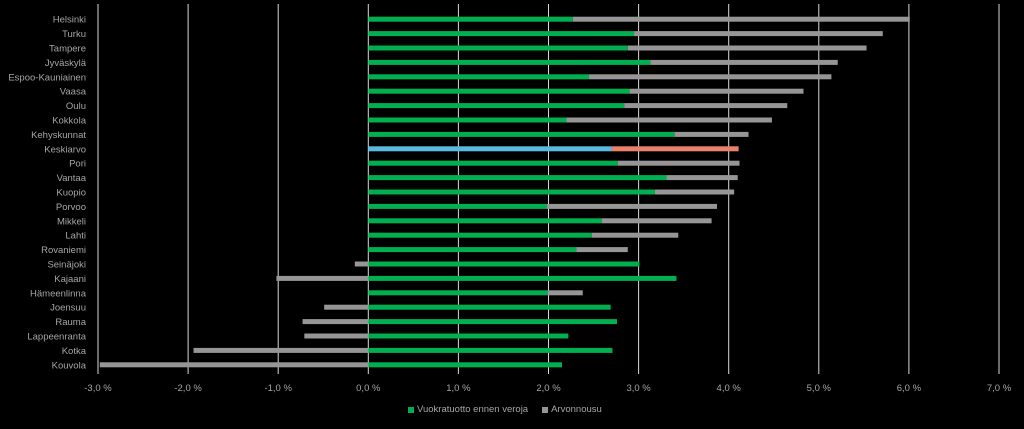  Describe the element at coordinates (479, 77) in the screenshot. I see `bar-rental-yield-espoo-kauniainen` at that location.